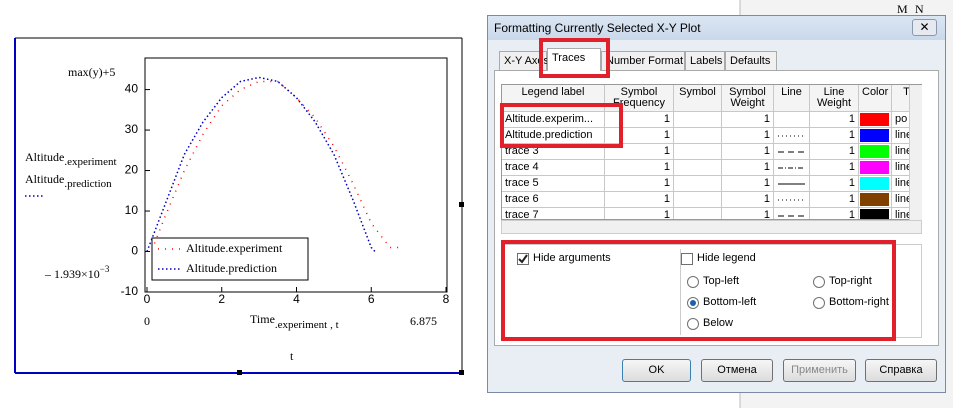  What do you see at coordinates (234, 248) in the screenshot?
I see `legend-label: Altitude.experiment` at bounding box center [234, 248].